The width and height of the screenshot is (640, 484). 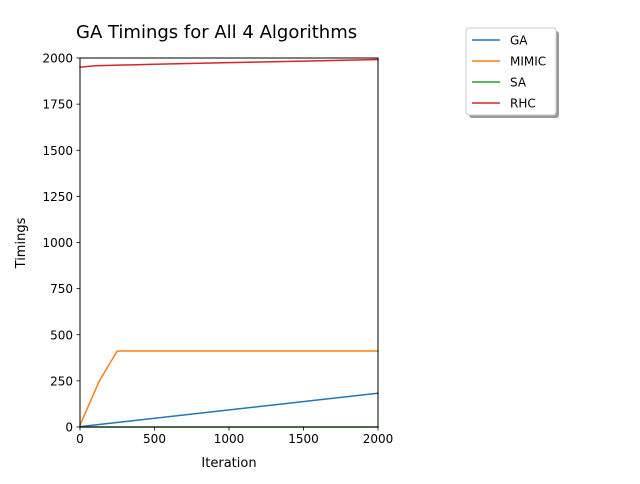 I want to click on legend-label-mimic: MIMIC, so click(x=528, y=62).